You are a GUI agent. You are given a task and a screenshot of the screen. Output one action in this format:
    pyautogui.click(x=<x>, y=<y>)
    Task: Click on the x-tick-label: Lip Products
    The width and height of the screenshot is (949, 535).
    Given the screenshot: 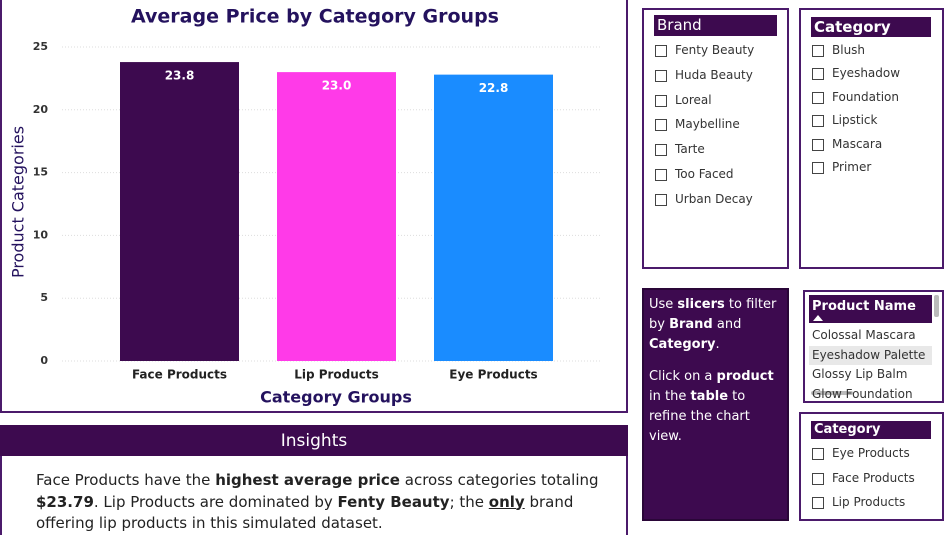 What is the action you would take?
    pyautogui.click(x=336, y=375)
    